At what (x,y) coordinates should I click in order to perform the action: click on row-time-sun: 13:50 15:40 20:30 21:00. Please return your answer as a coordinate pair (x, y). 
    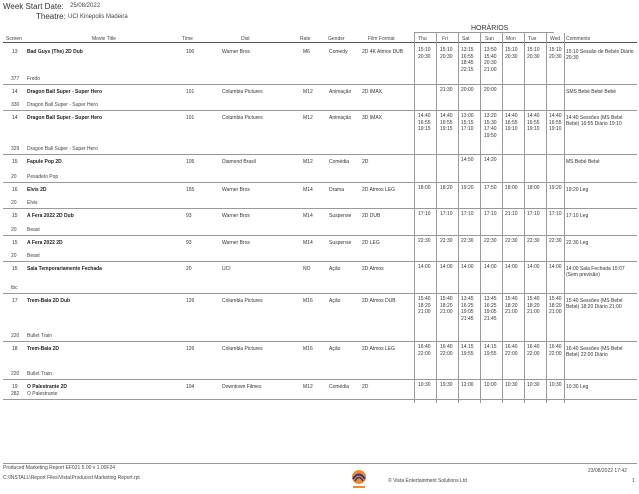
    Looking at the image, I should click on (490, 60).